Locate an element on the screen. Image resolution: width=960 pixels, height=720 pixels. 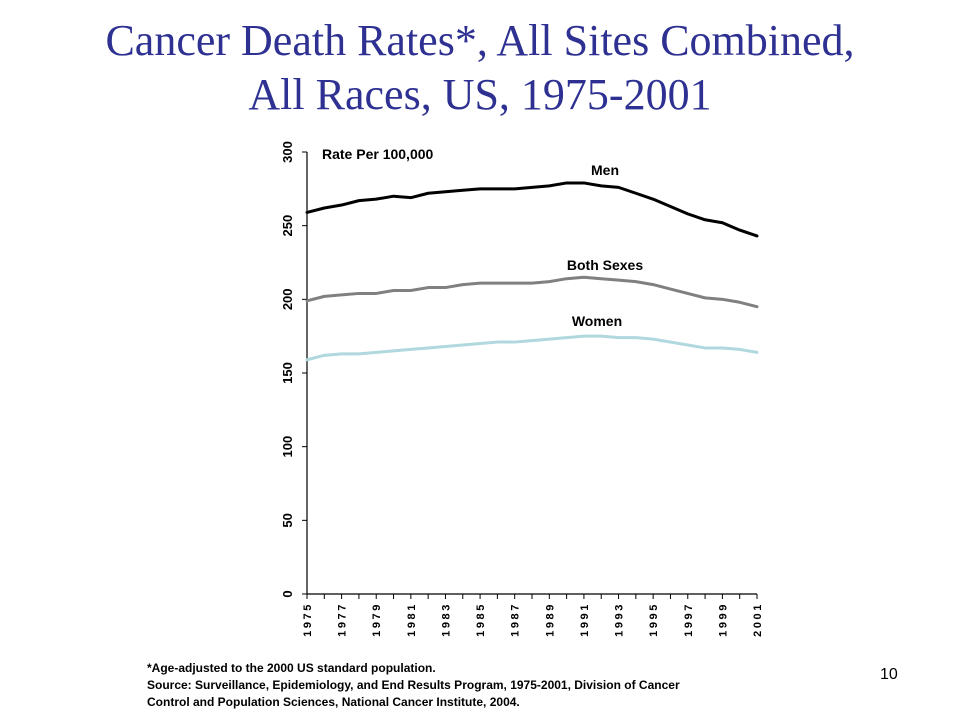
y-tick-label: 250 is located at coordinates (287, 226).